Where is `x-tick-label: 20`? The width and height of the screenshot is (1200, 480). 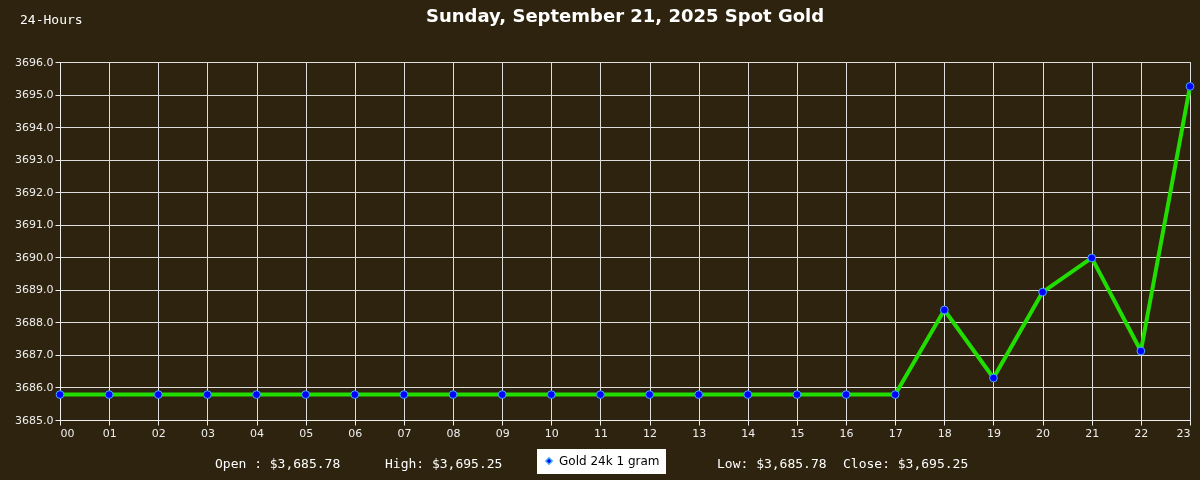 x-tick-label: 20 is located at coordinates (1043, 433).